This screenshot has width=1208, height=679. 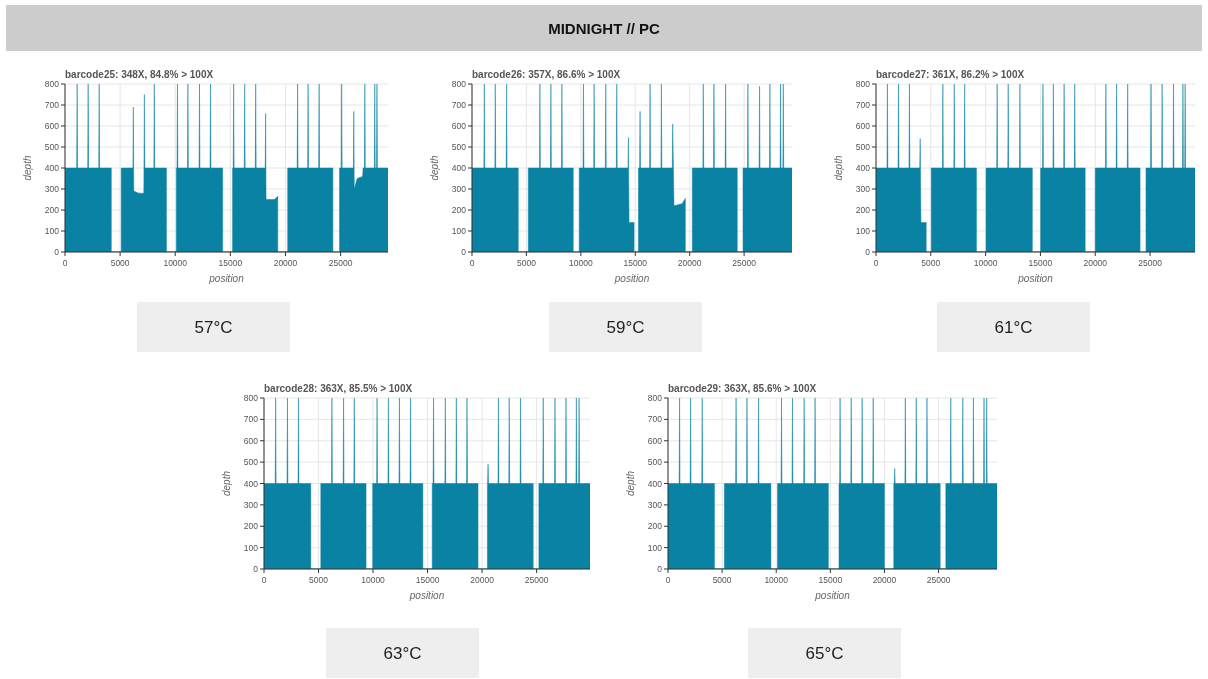 I want to click on text: 57°C, so click(x=213, y=327).